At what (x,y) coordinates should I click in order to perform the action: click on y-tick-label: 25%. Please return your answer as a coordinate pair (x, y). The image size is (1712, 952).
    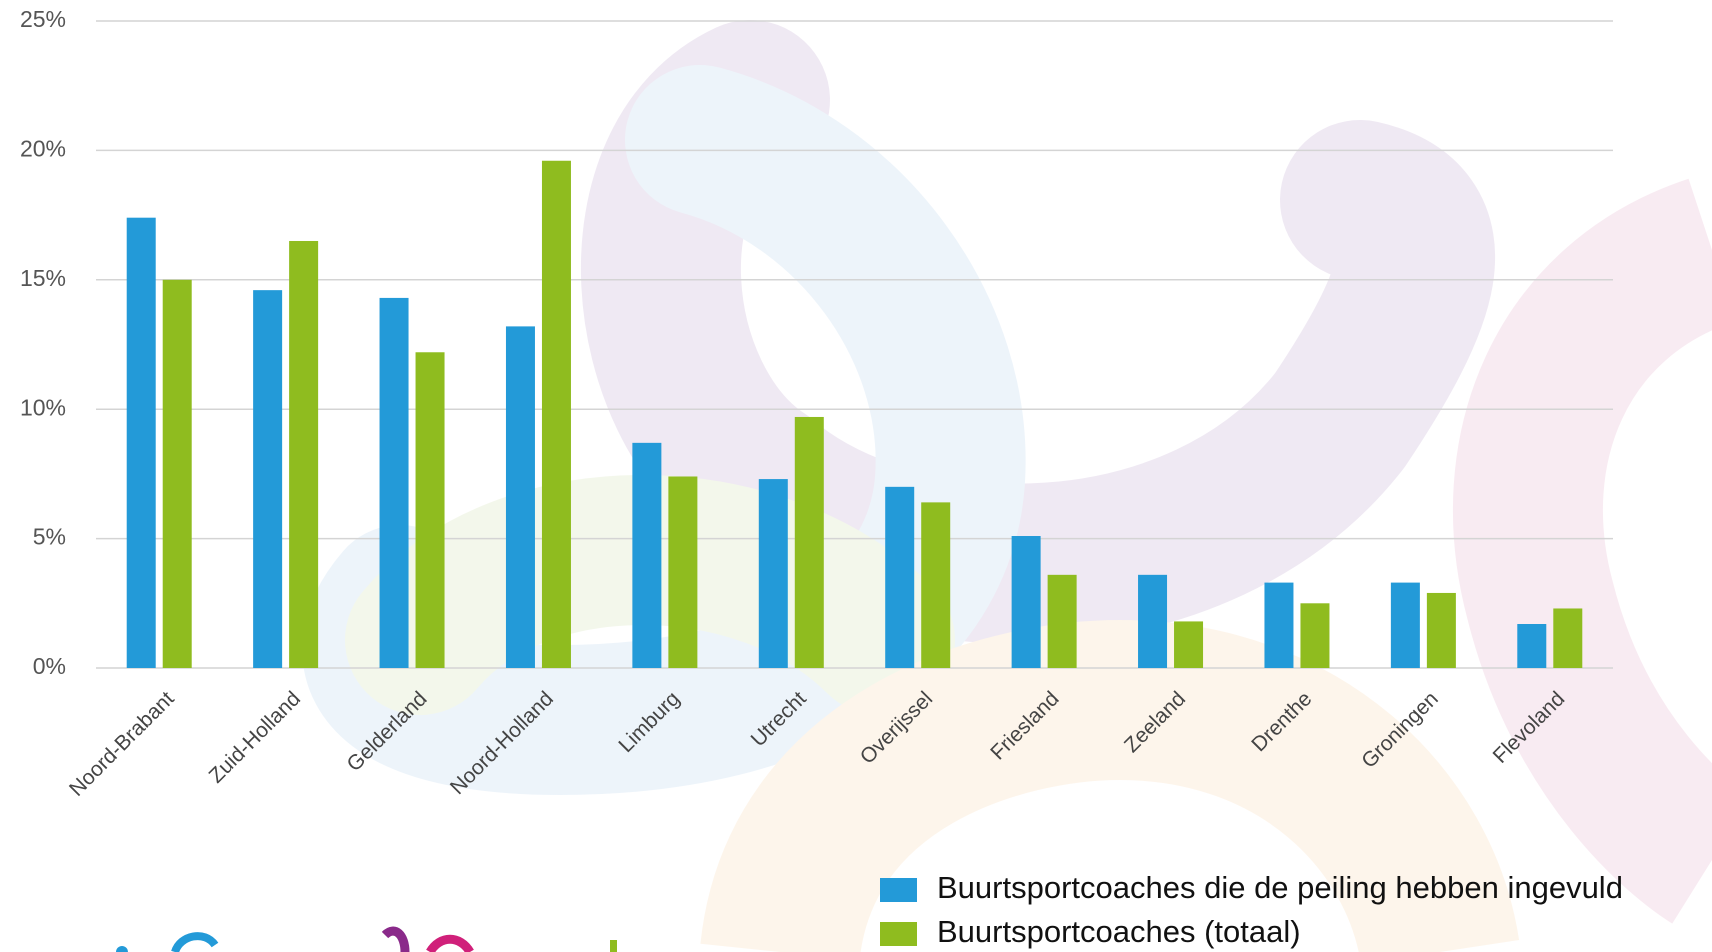
    Looking at the image, I should click on (43, 19).